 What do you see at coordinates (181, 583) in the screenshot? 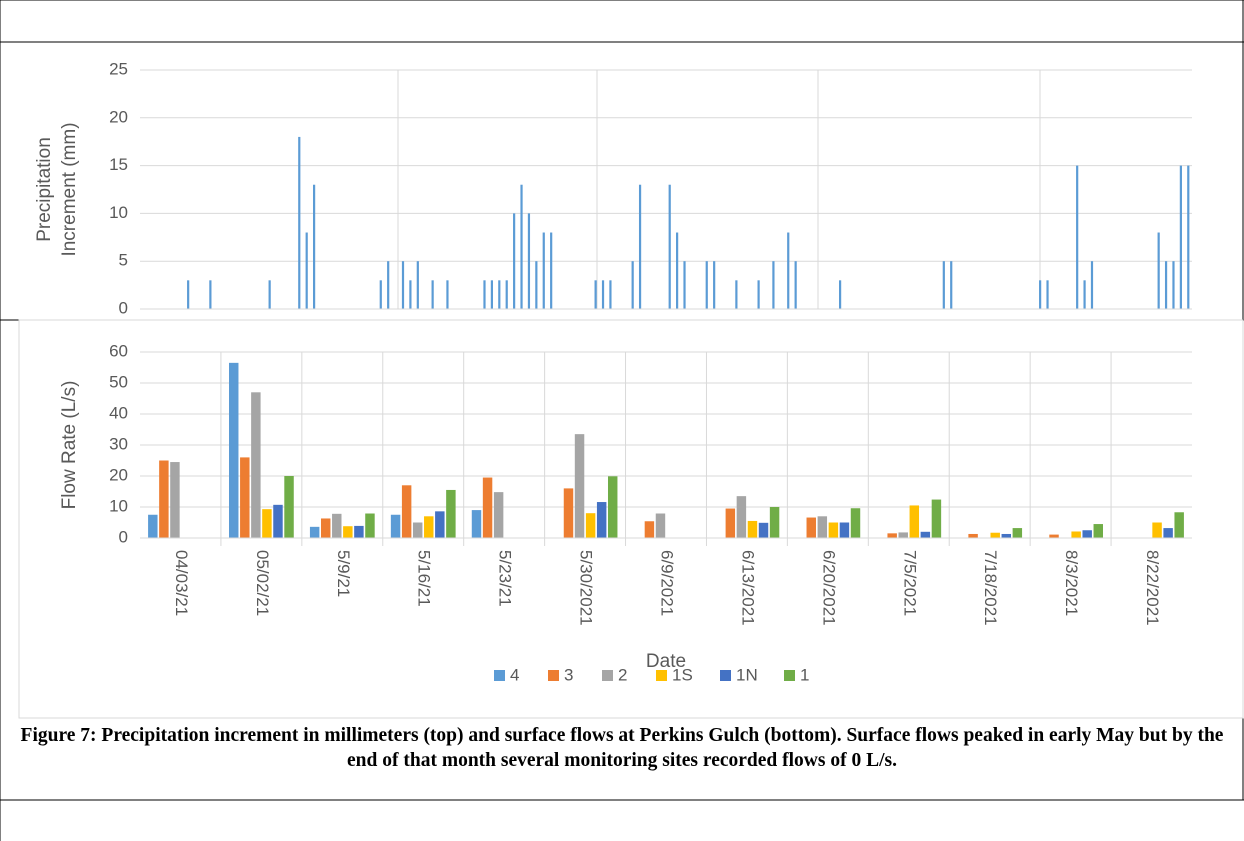
I see `x-tick-label: 04/03/21` at bounding box center [181, 583].